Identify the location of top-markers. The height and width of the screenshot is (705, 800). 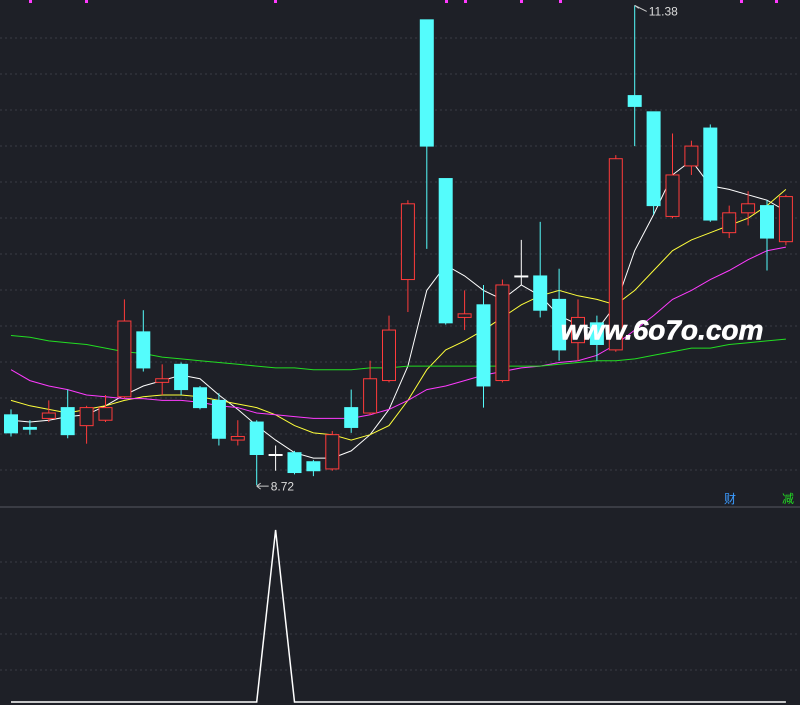
(403, 1).